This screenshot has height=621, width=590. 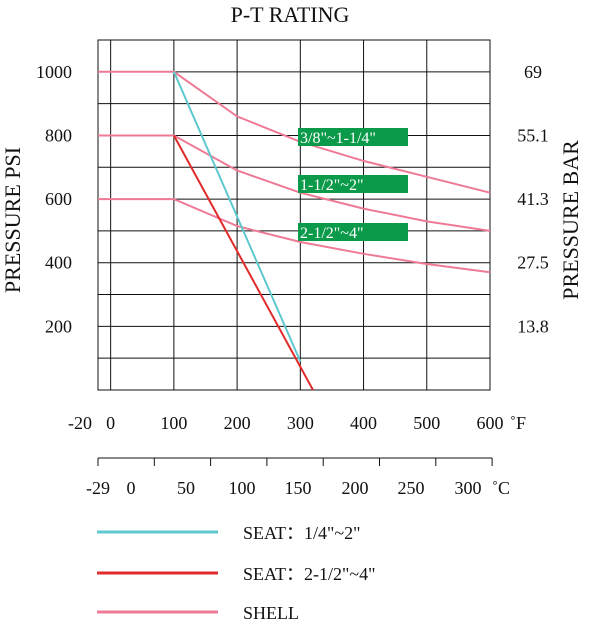 What do you see at coordinates (533, 199) in the screenshot?
I see `y-tick-right-label: 41.3` at bounding box center [533, 199].